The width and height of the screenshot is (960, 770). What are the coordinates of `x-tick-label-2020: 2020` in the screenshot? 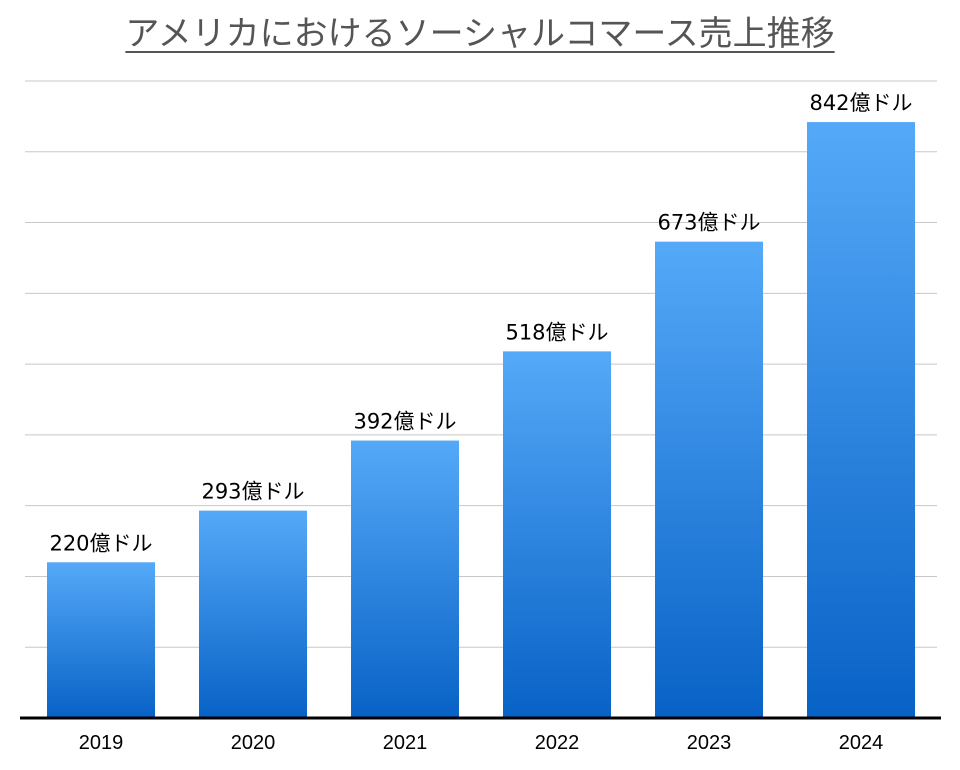 It's located at (253, 743).